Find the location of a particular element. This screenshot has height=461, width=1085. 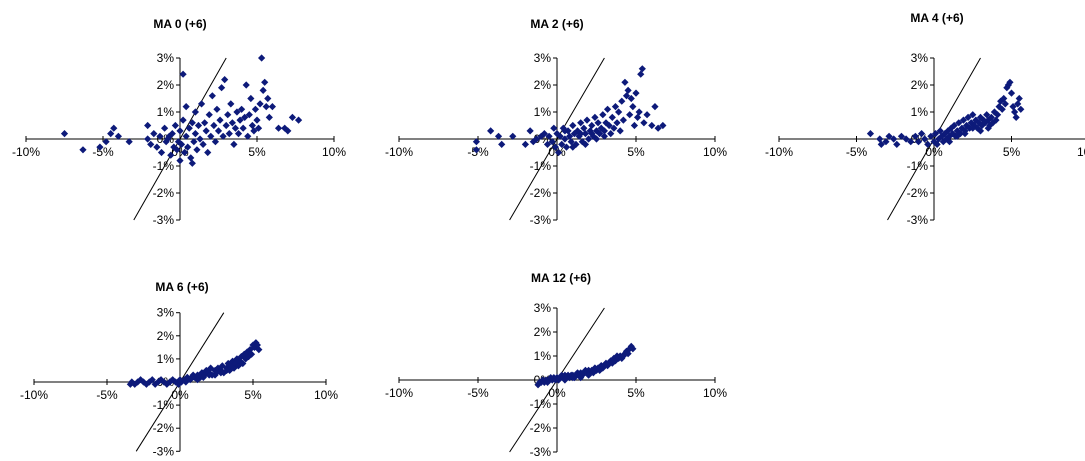

x-tick-label: 5% is located at coordinates (1012, 152).